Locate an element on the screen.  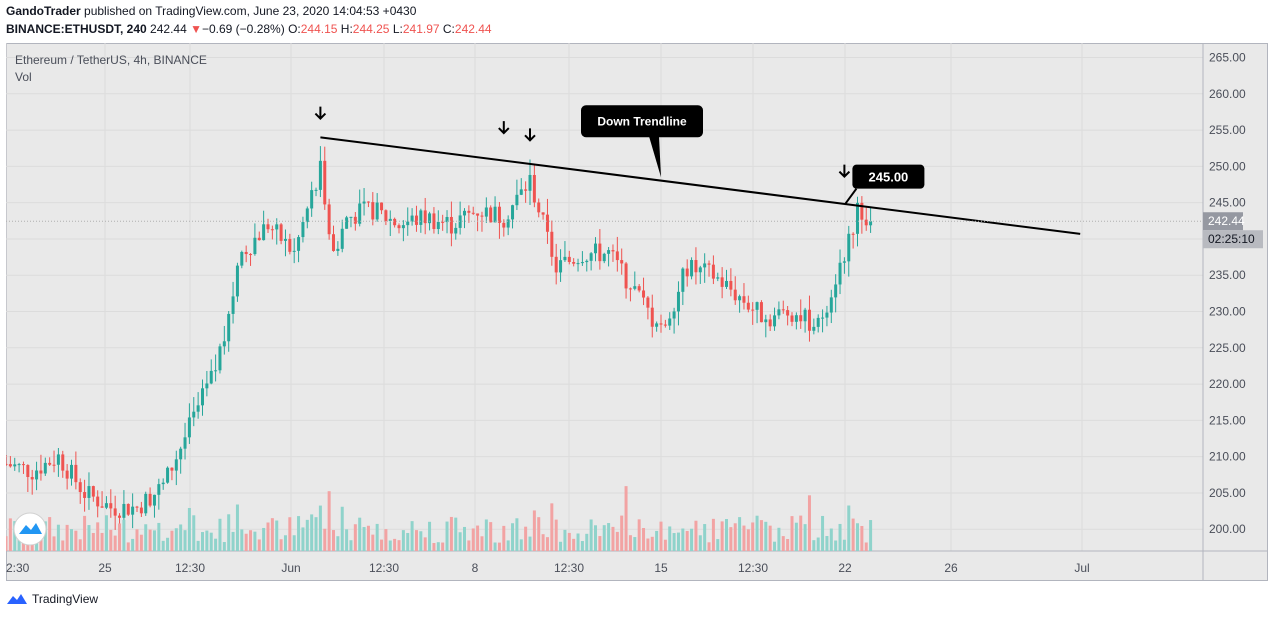
trendline-callout-box is located at coordinates (642, 121).